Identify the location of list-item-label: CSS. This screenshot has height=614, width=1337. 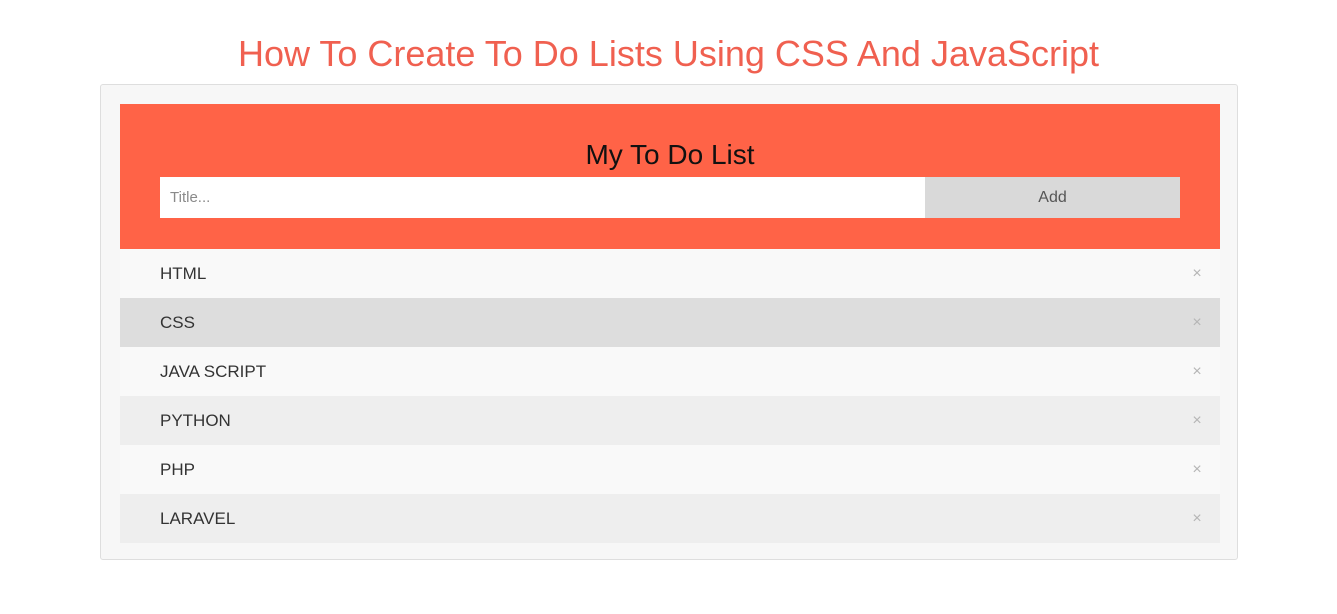
(177, 322).